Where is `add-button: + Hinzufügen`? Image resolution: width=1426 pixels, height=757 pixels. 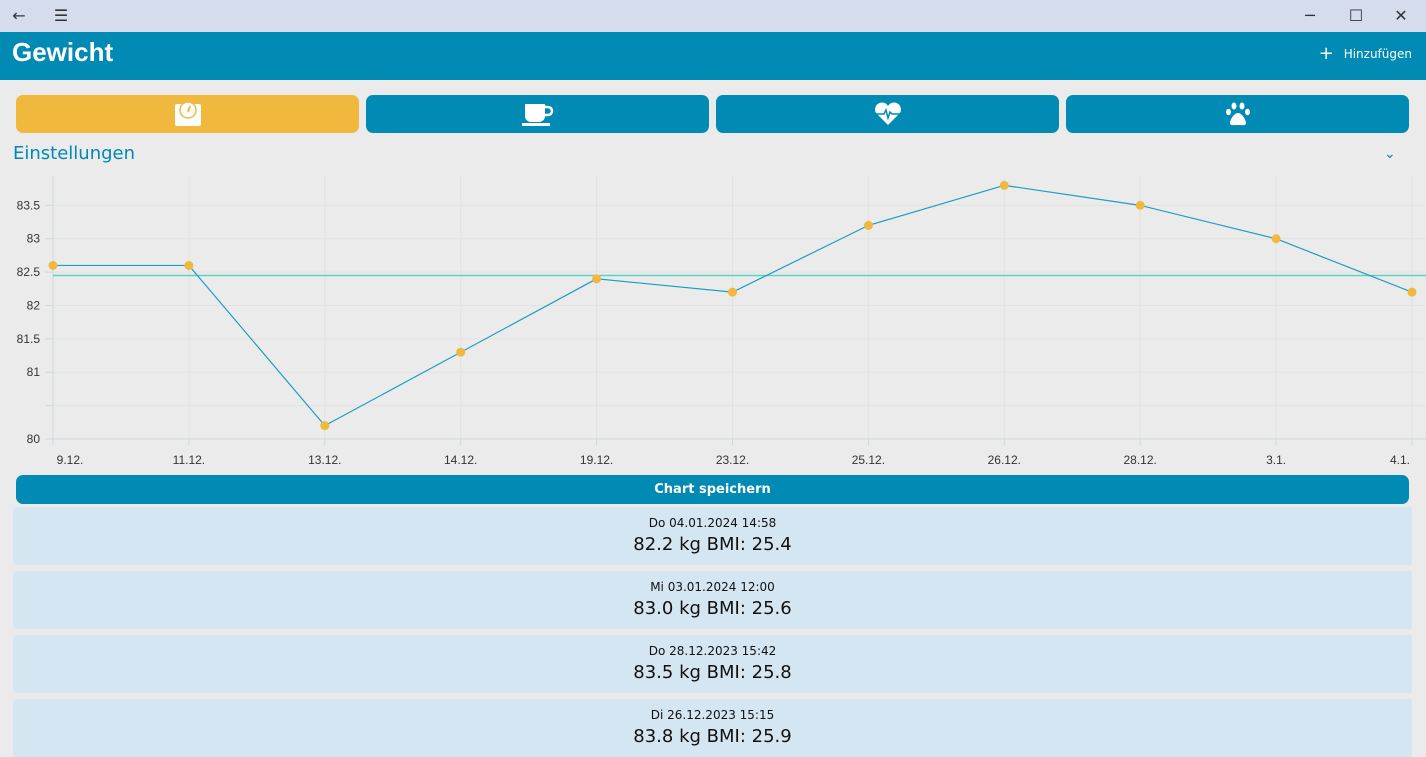
add-button: + Hinzufügen is located at coordinates (1365, 53).